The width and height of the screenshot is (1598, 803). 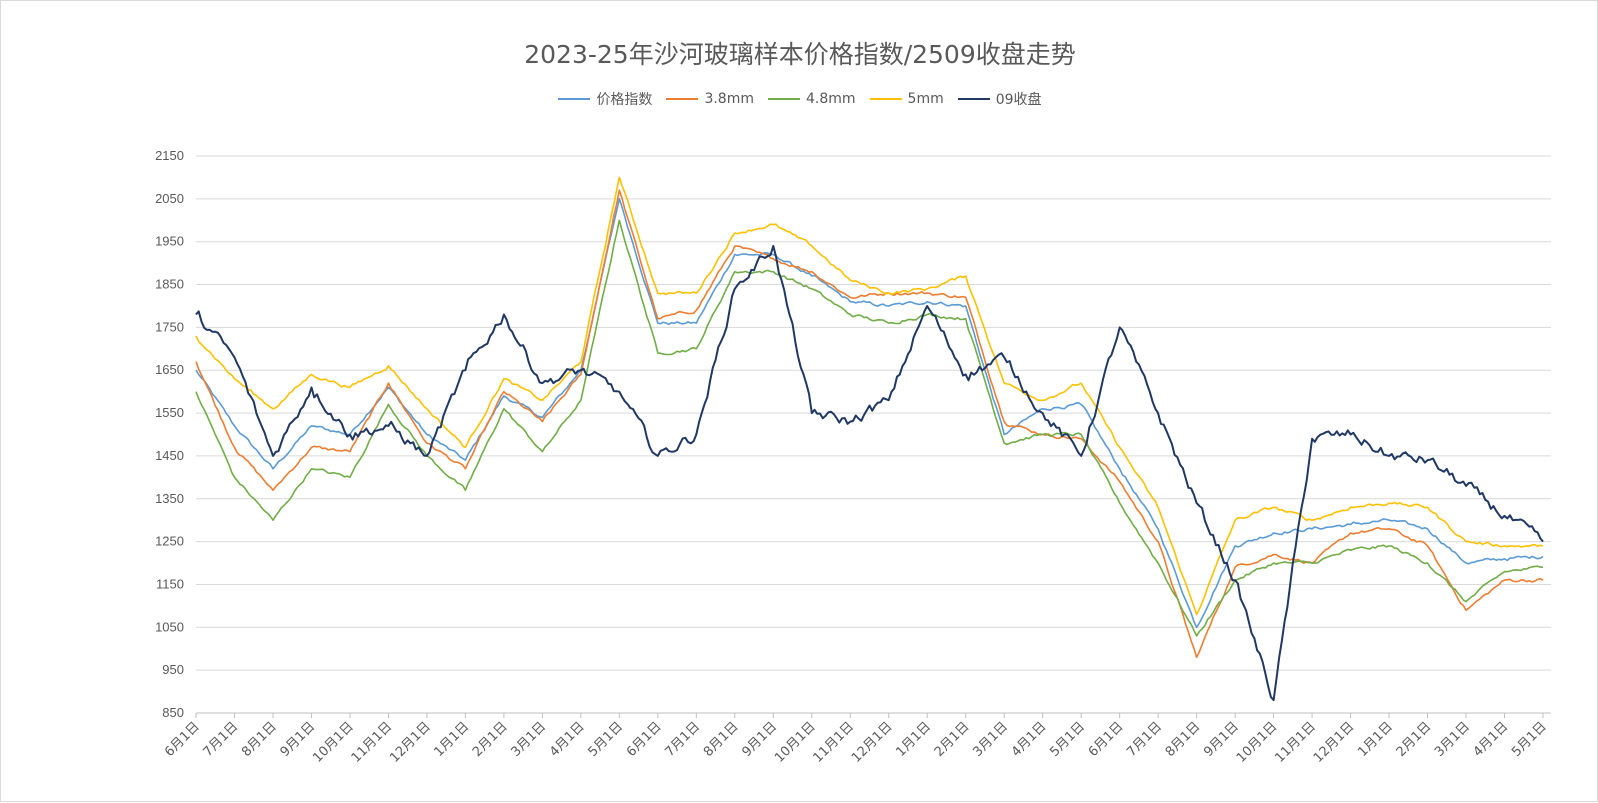 What do you see at coordinates (169, 326) in the screenshot?
I see `y-tick-label: 1750` at bounding box center [169, 326].